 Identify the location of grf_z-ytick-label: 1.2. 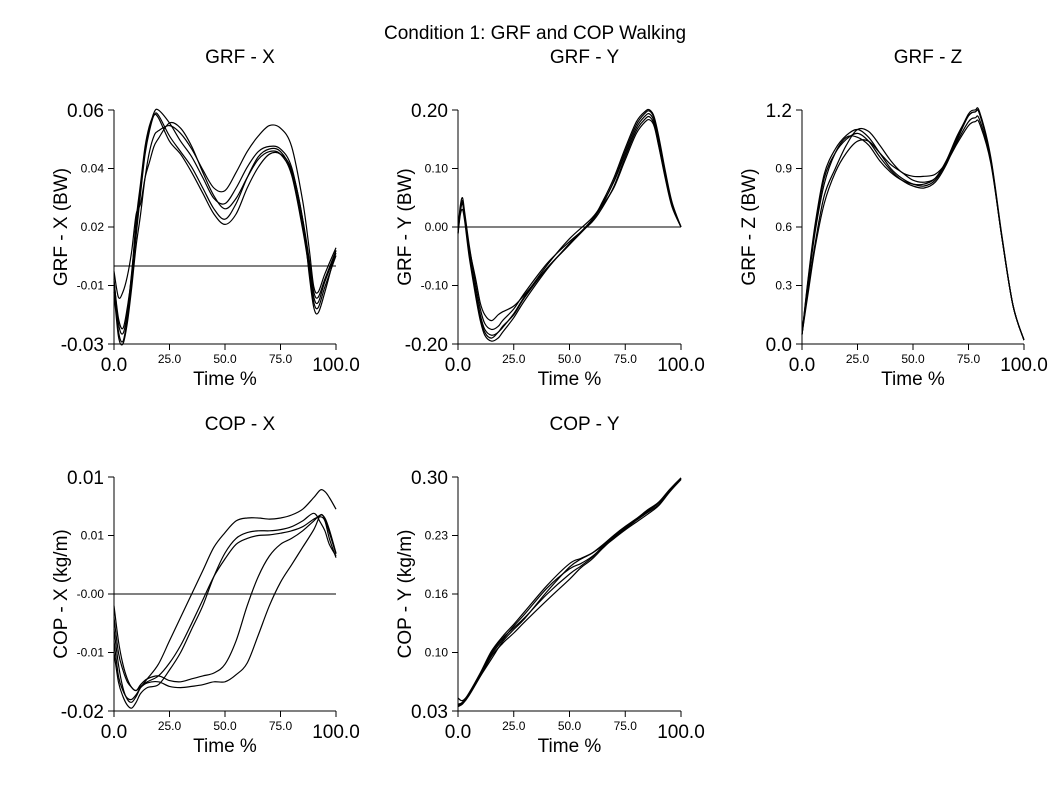
(779, 111).